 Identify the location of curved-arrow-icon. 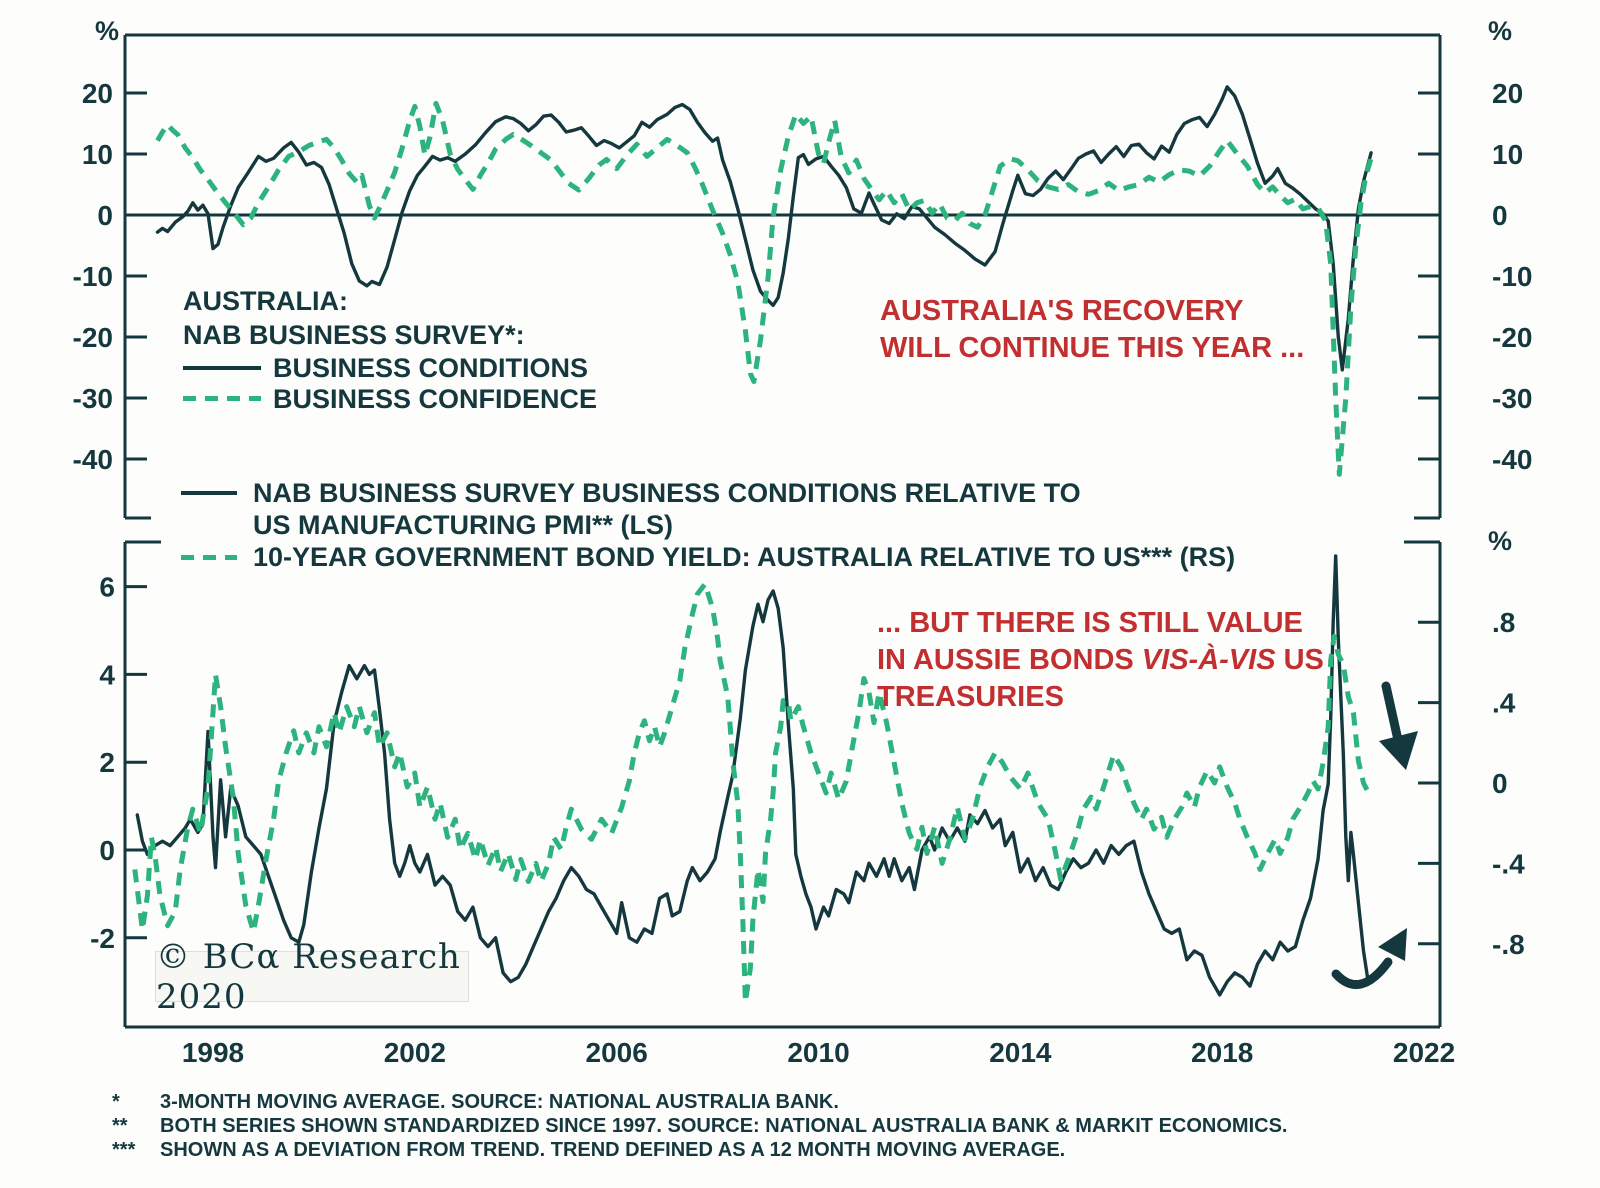
(1362, 973).